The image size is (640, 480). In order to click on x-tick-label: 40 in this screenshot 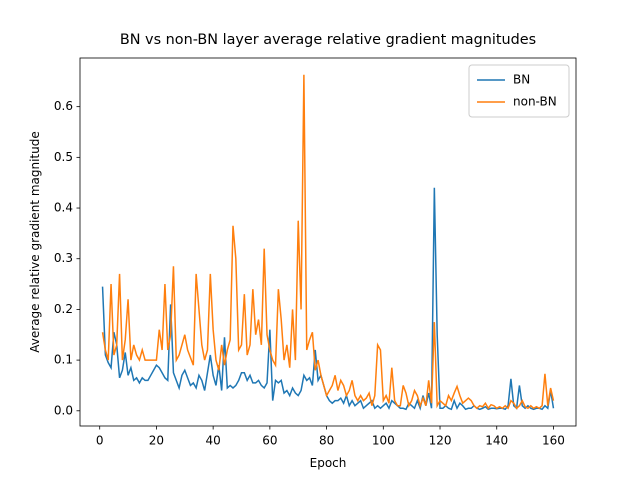, I will do `click(213, 441)`.